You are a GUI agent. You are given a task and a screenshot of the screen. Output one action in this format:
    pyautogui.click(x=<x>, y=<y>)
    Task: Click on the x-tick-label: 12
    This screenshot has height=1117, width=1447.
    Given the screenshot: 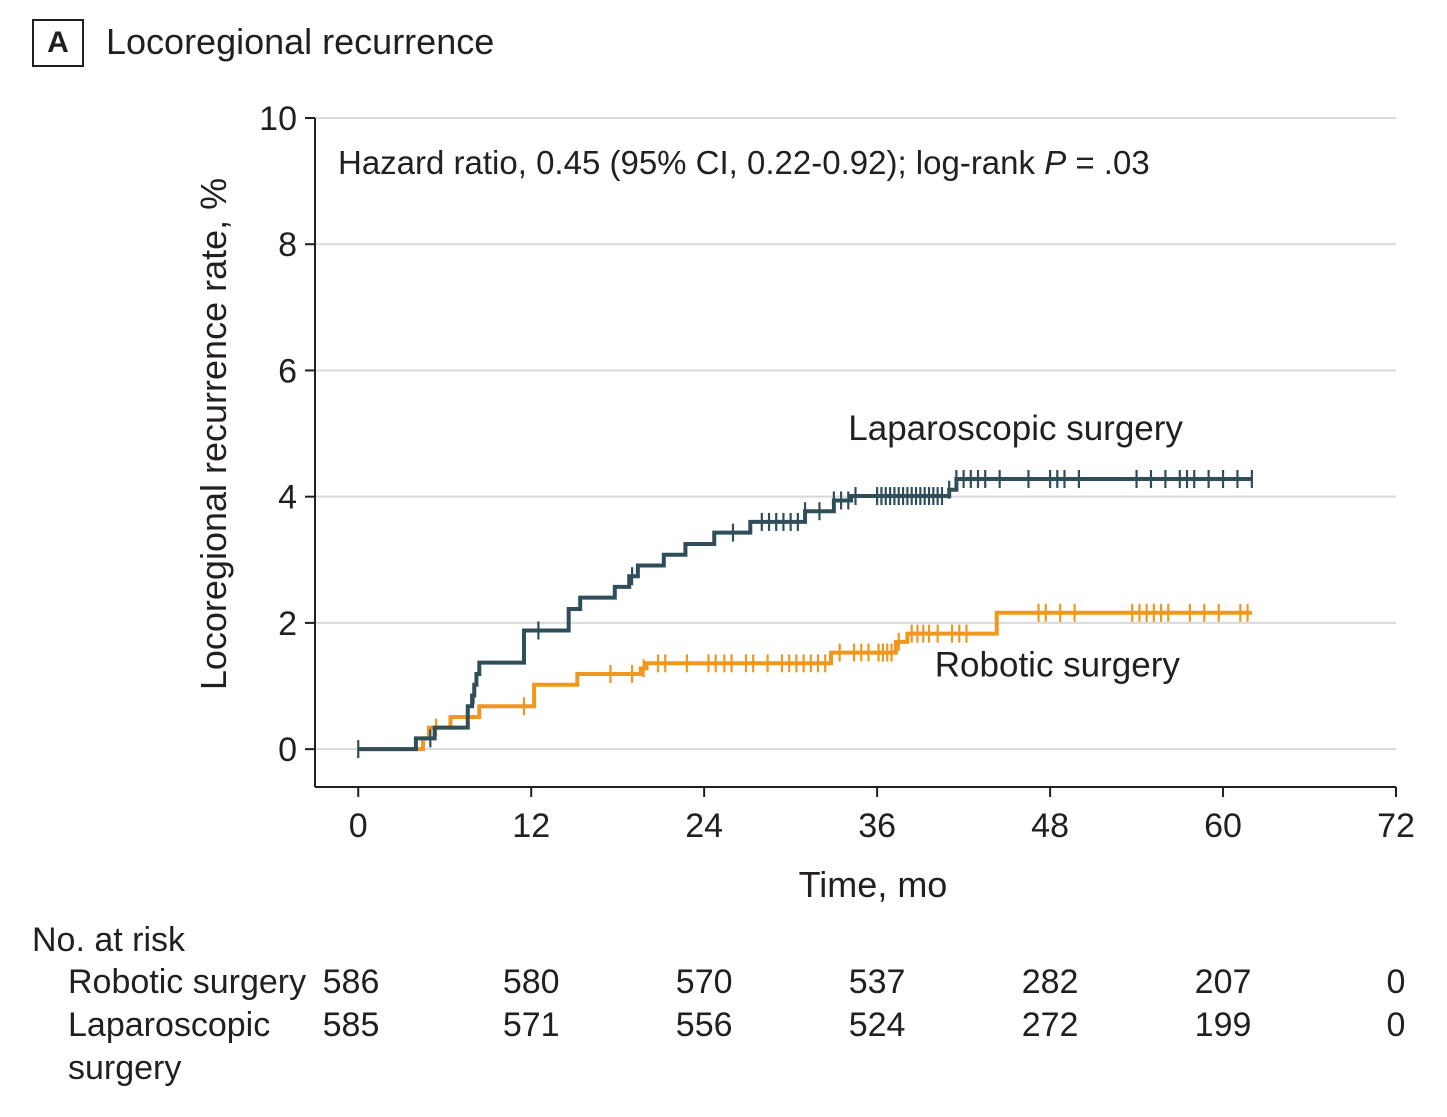 What is the action you would take?
    pyautogui.click(x=531, y=826)
    